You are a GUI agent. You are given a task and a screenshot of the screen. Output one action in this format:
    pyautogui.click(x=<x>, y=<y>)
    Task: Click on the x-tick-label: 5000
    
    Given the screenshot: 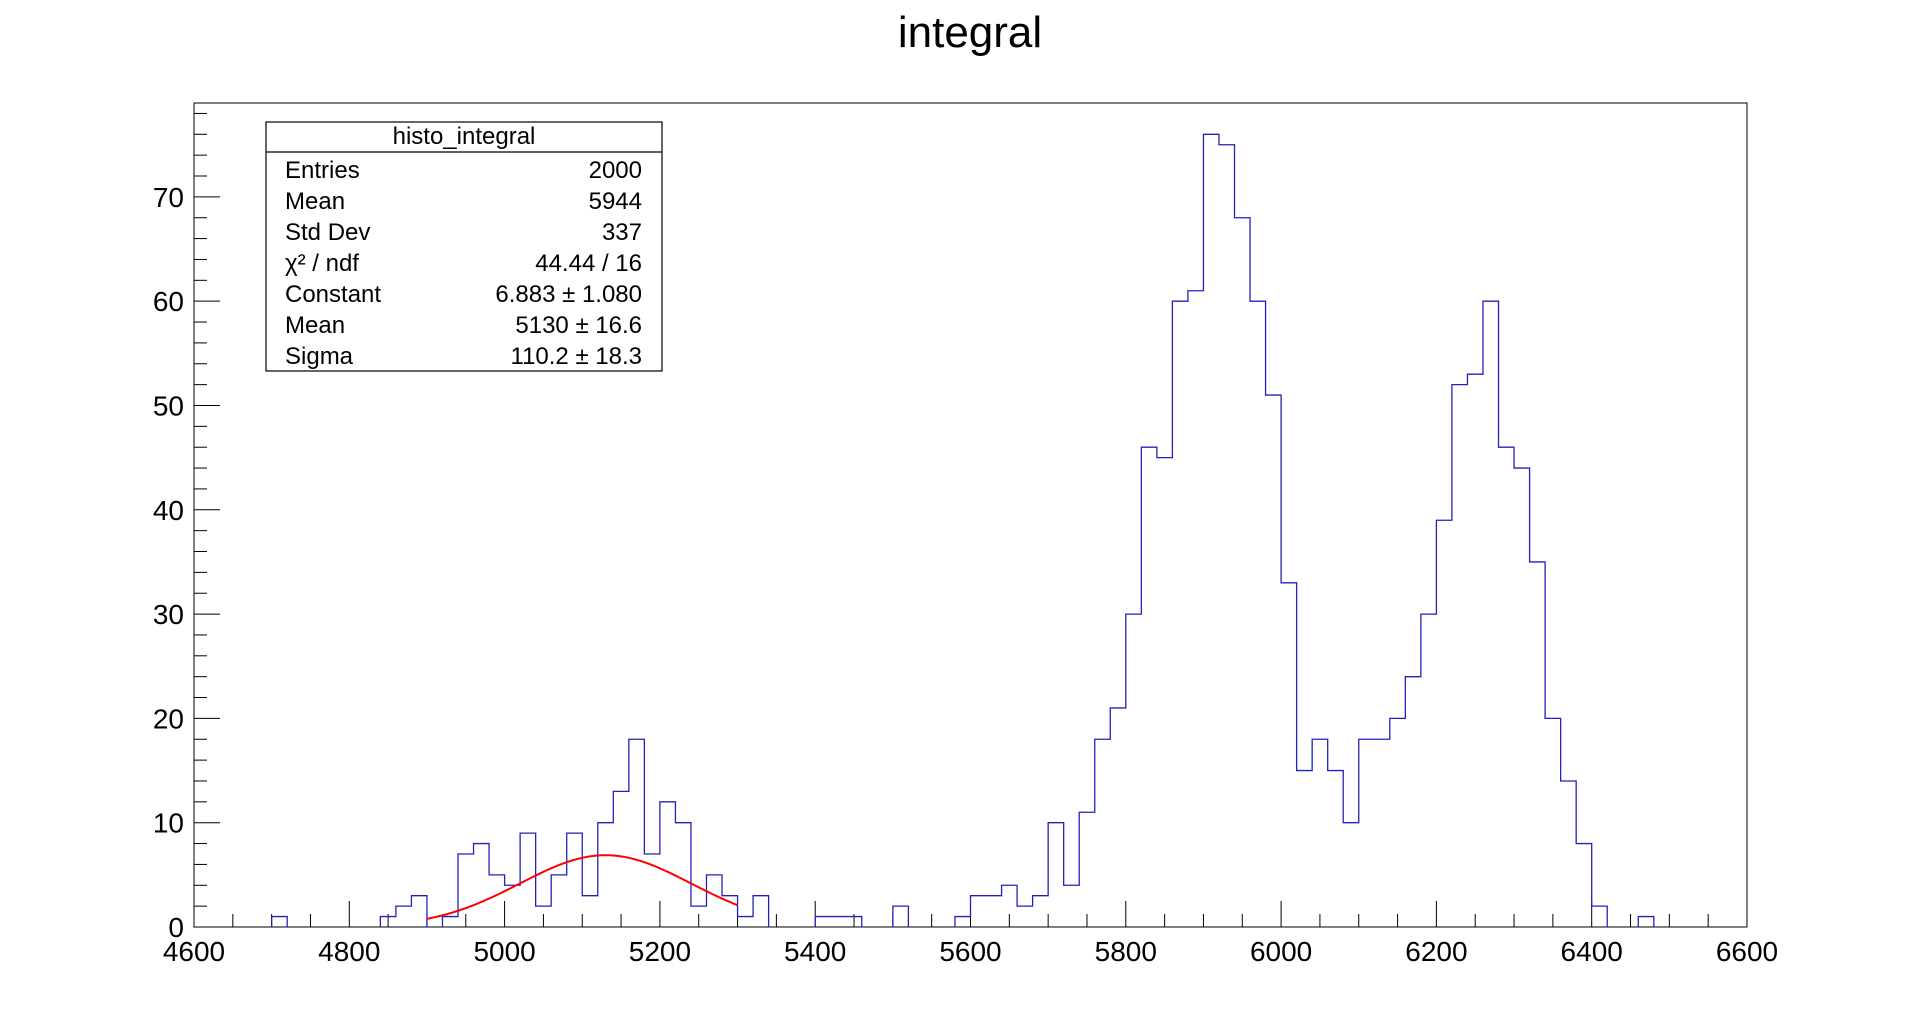 What is the action you would take?
    pyautogui.click(x=504, y=951)
    